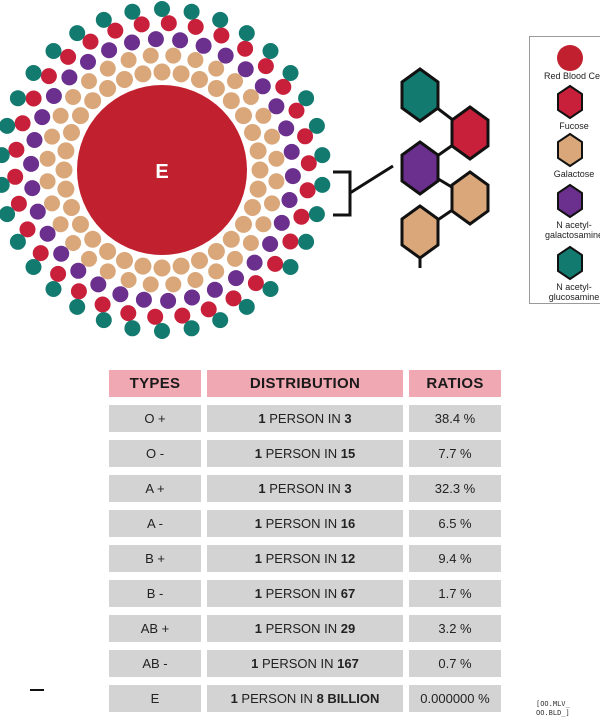 This screenshot has height=728, width=600. I want to click on header-ratios: RATIOS, so click(455, 383).